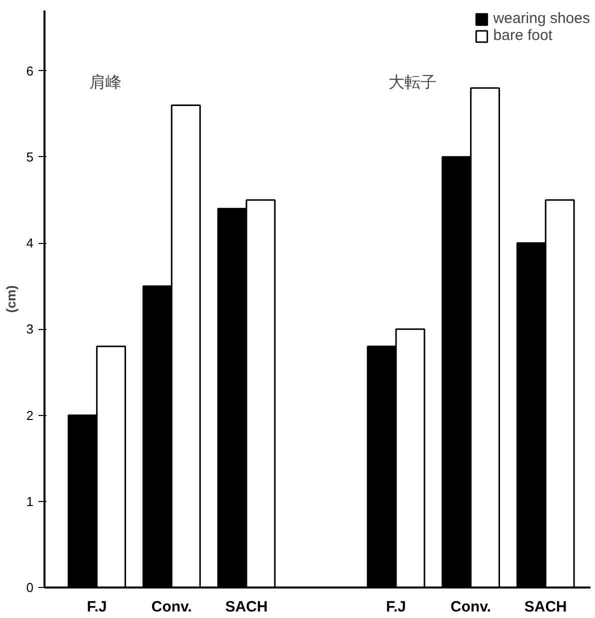  What do you see at coordinates (541, 18) in the screenshot?
I see `legend-label: wearing shoes` at bounding box center [541, 18].